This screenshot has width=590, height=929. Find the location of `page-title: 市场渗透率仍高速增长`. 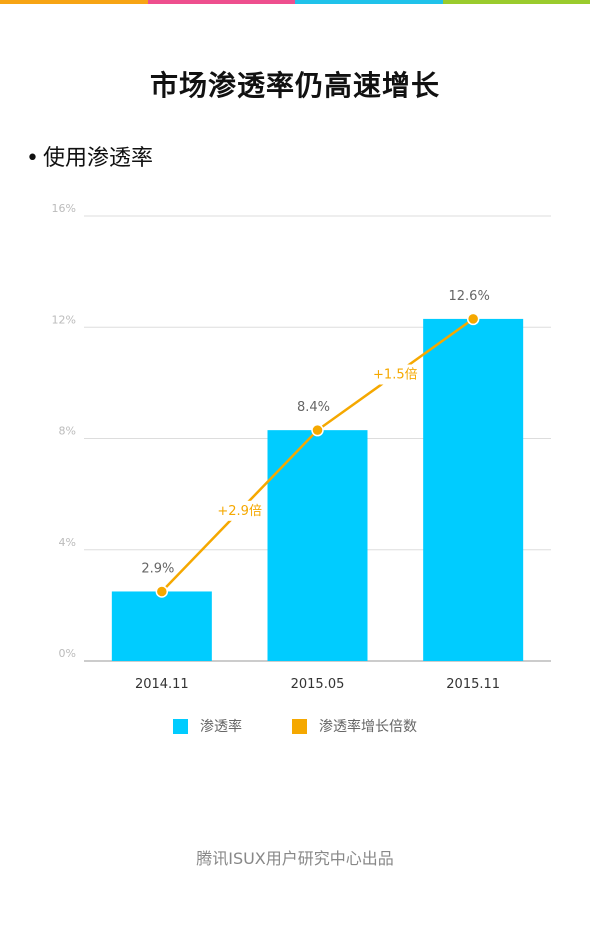

page-title: 市场渗透率仍高速增长 is located at coordinates (294, 85).